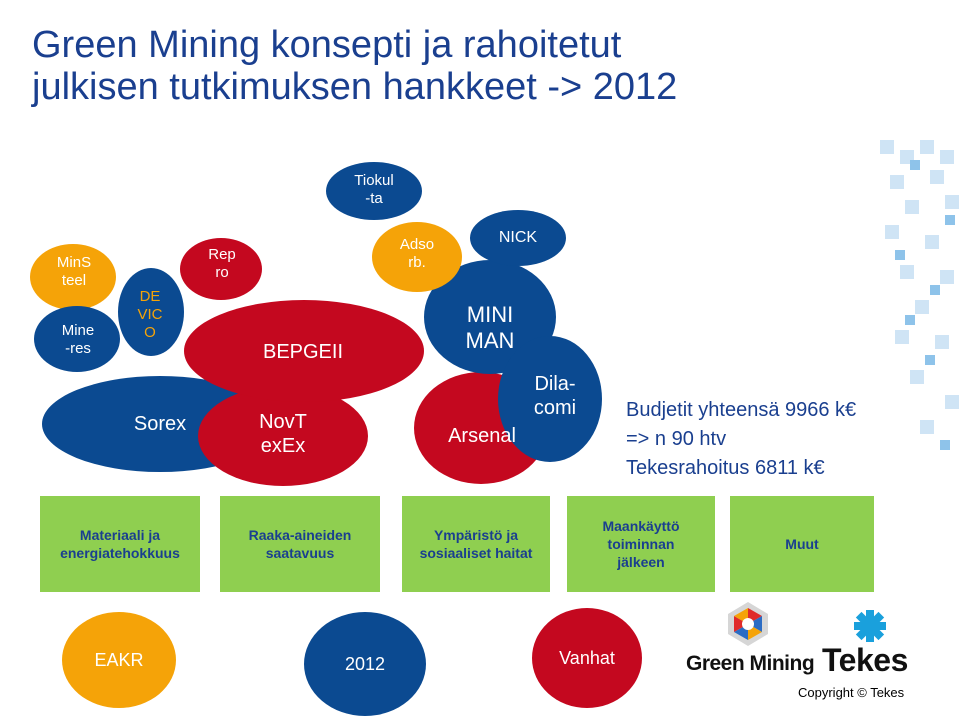 The image size is (960, 718). I want to click on budget-tekes-funding: Tekesrahoitus 6811 k€, so click(725, 468).